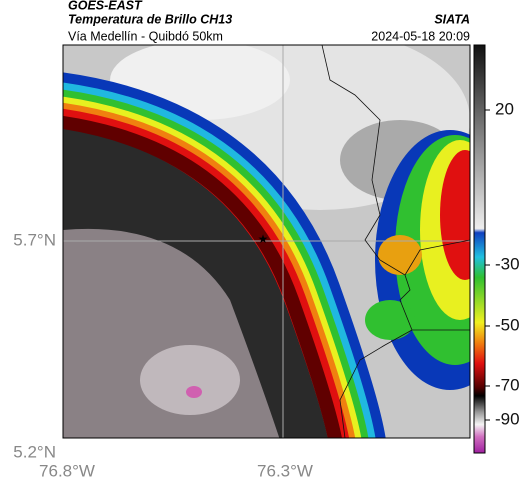 This screenshot has width=526, height=491. I want to click on colorbar-tick-label: -50, so click(507, 324).